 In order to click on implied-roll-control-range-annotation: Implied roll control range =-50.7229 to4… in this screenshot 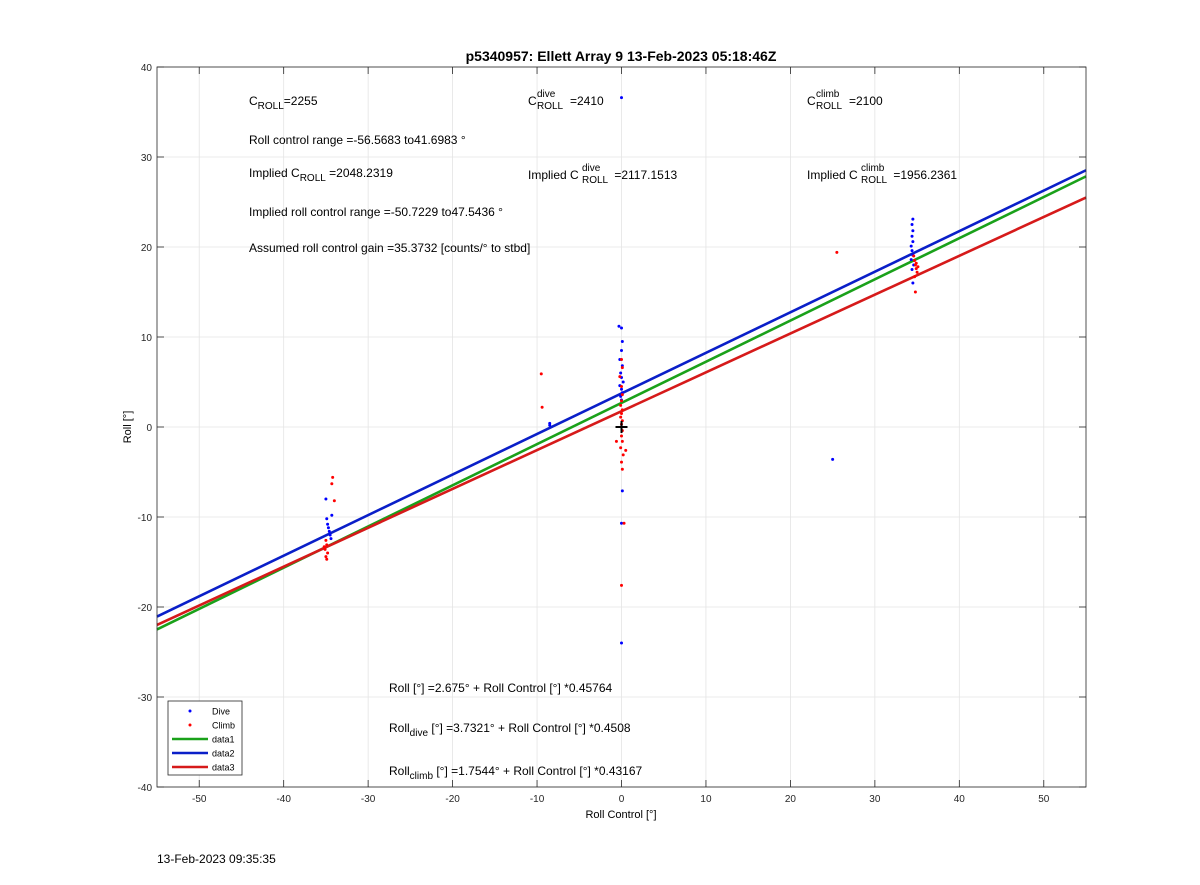, I will do `click(376, 212)`.